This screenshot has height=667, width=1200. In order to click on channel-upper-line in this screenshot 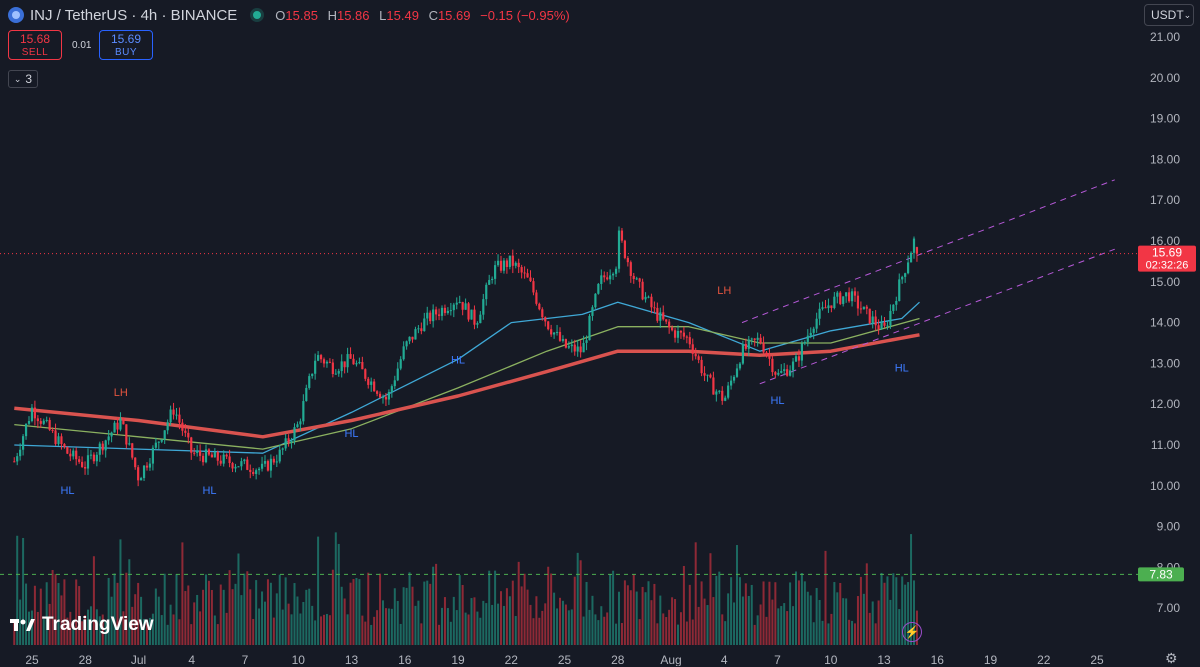, I will do `click(928, 251)`.